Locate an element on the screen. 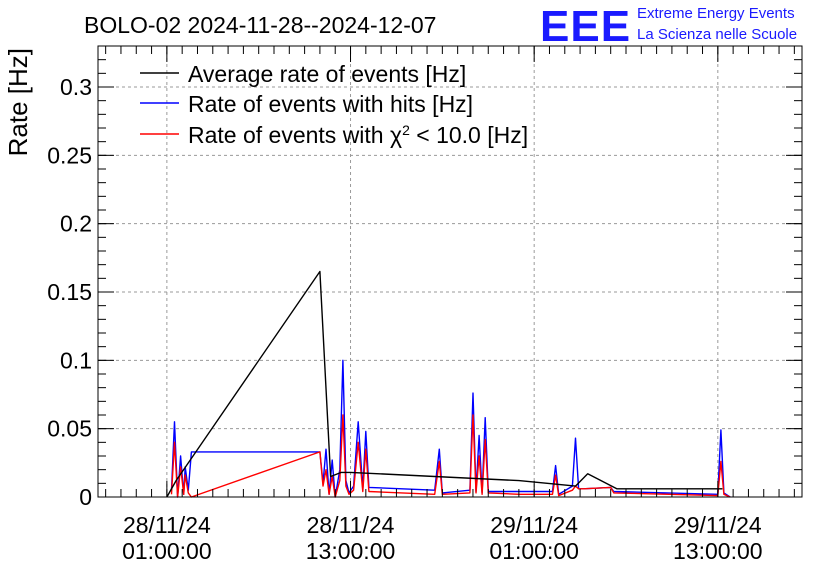  y-axis-label: Rate [Hz] is located at coordinates (18, 102).